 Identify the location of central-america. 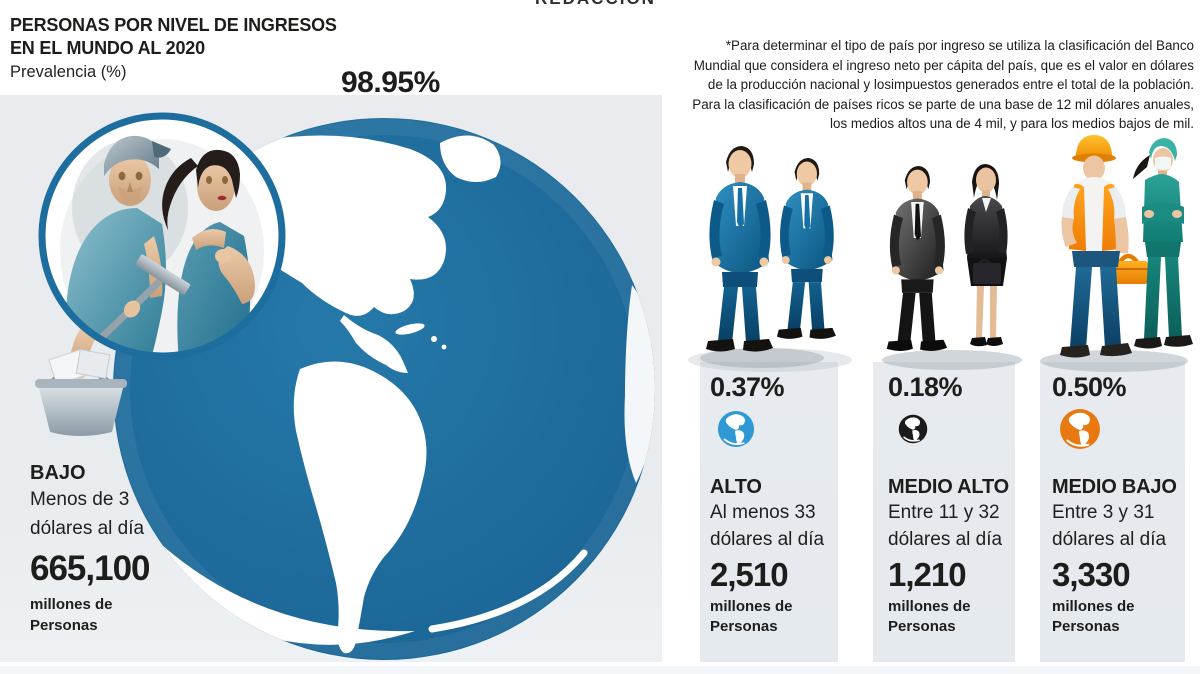
(374, 344).